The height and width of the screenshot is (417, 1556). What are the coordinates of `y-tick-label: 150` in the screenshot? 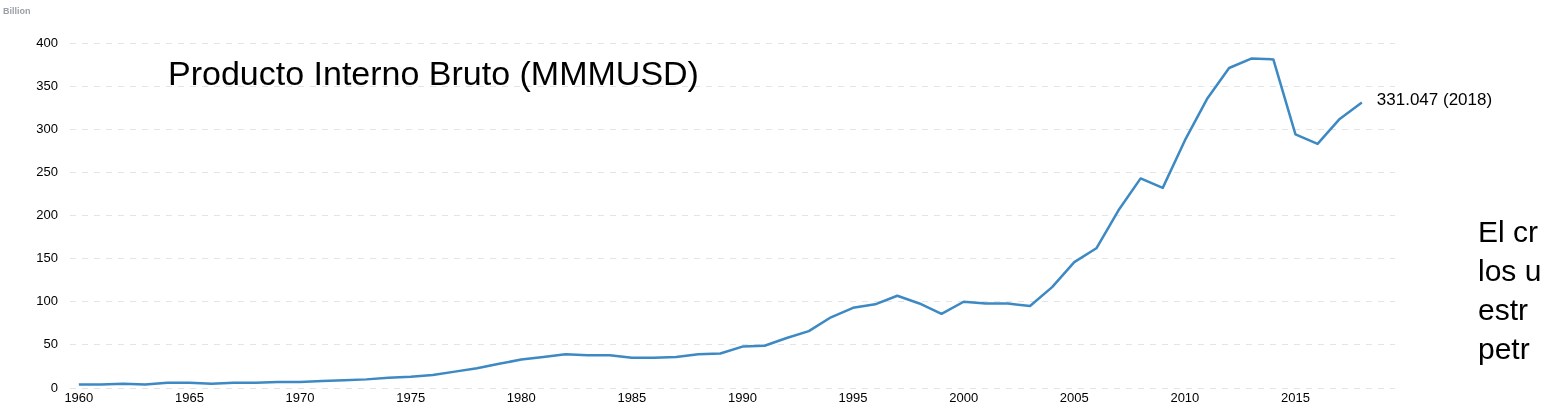 It's located at (47, 258).